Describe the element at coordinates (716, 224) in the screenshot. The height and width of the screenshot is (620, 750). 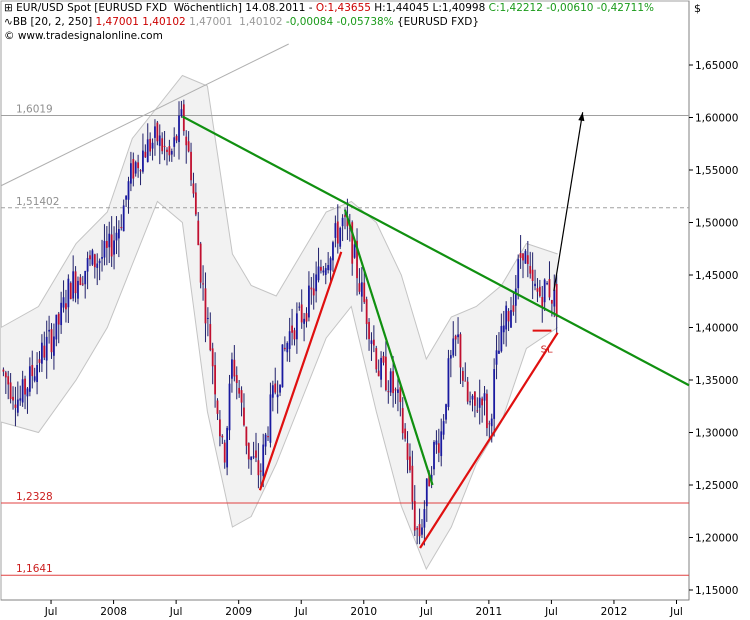
I see `y-tick-label: 1,50000` at that location.